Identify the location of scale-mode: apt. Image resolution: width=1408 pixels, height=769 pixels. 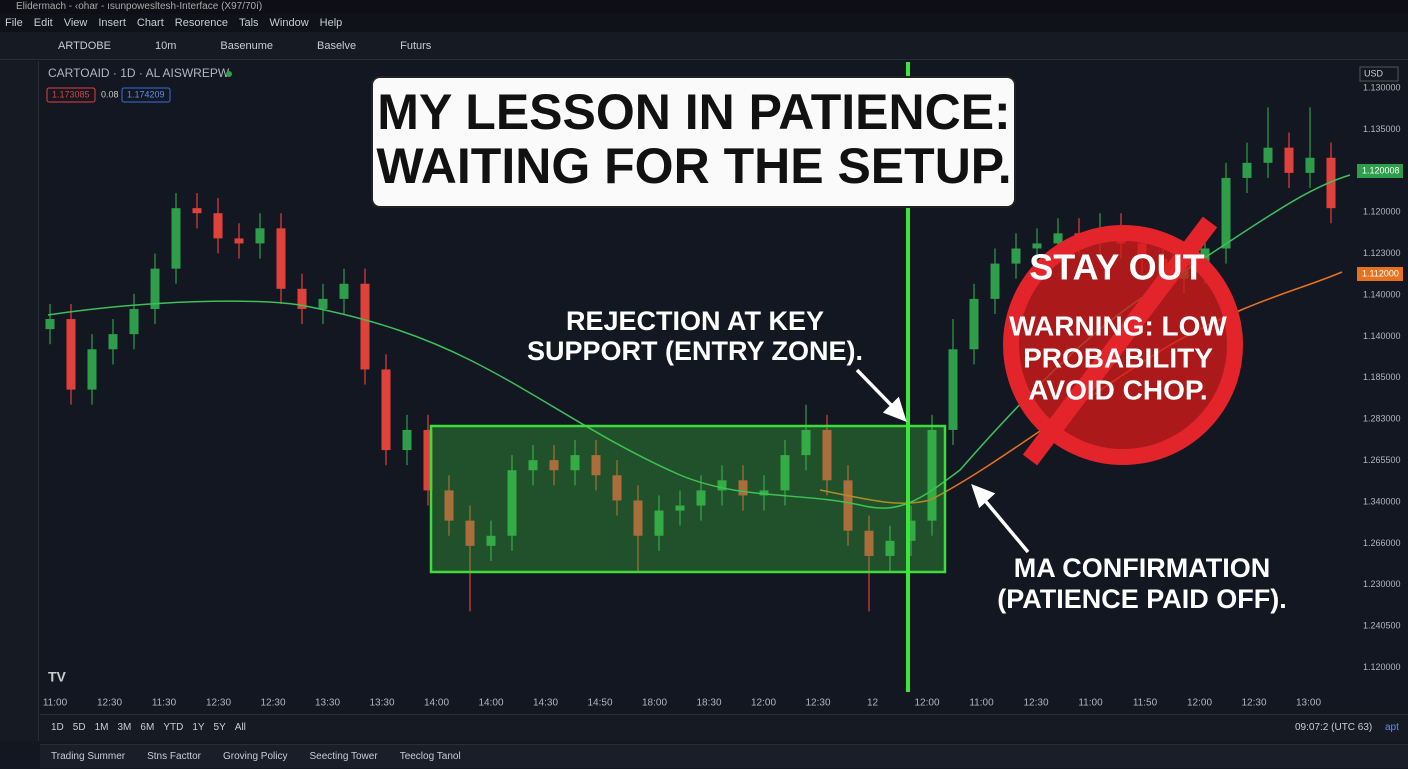
(1392, 727).